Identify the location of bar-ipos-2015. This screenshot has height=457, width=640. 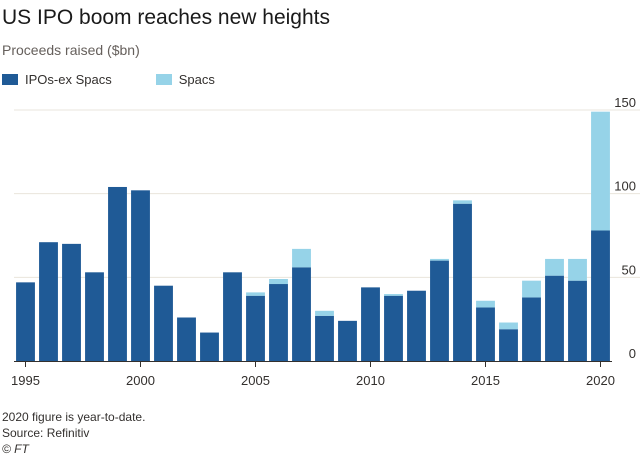
(485, 334).